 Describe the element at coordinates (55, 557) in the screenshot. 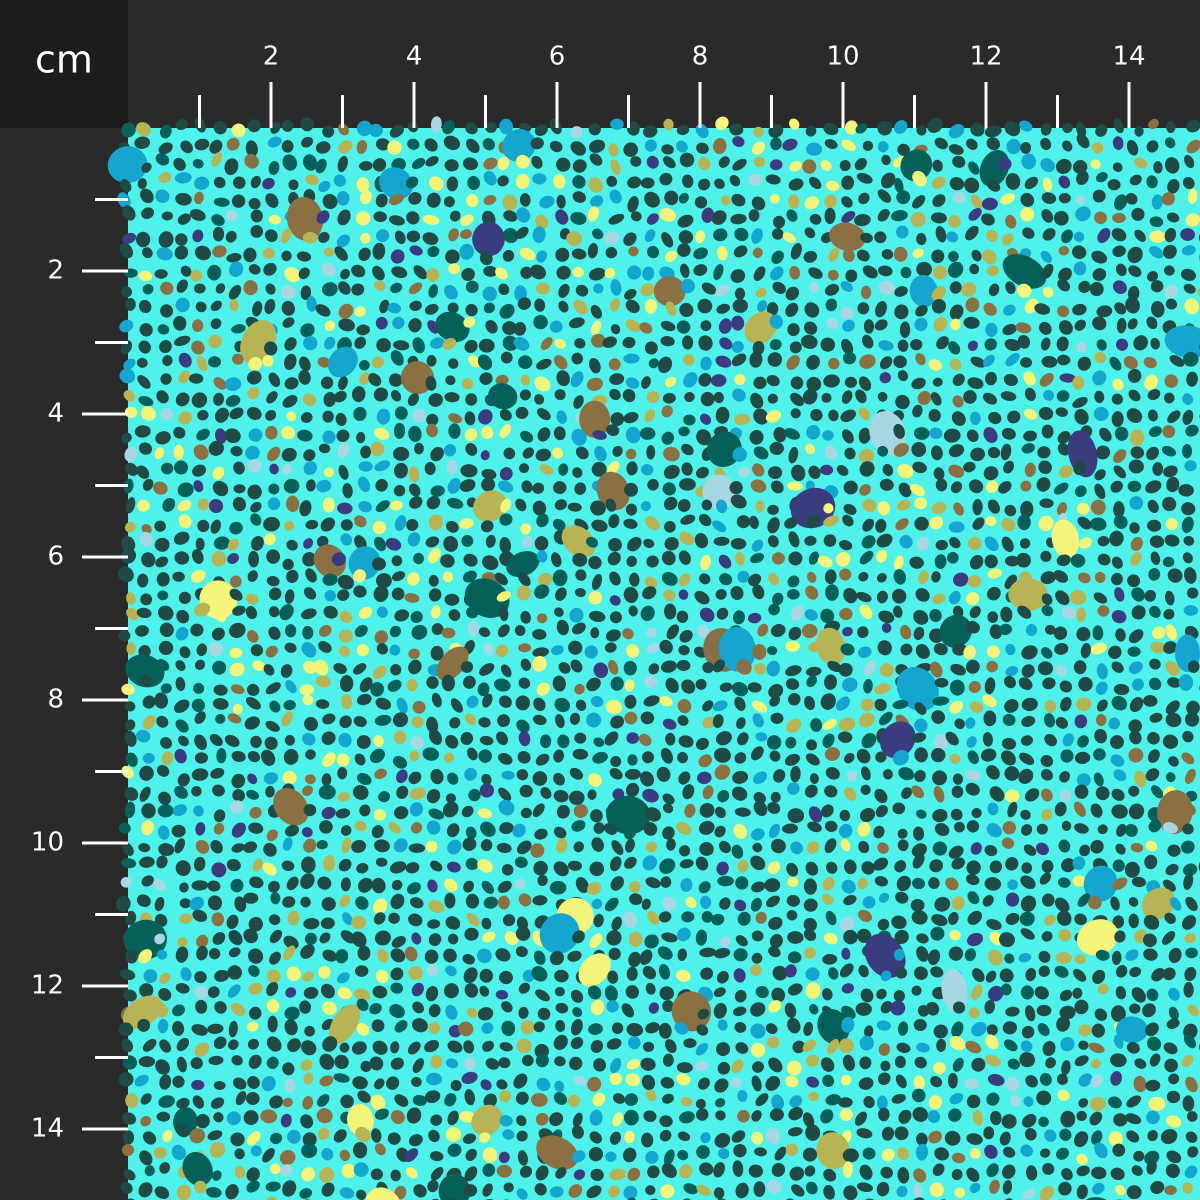

I see `left-tick-label: 6` at that location.